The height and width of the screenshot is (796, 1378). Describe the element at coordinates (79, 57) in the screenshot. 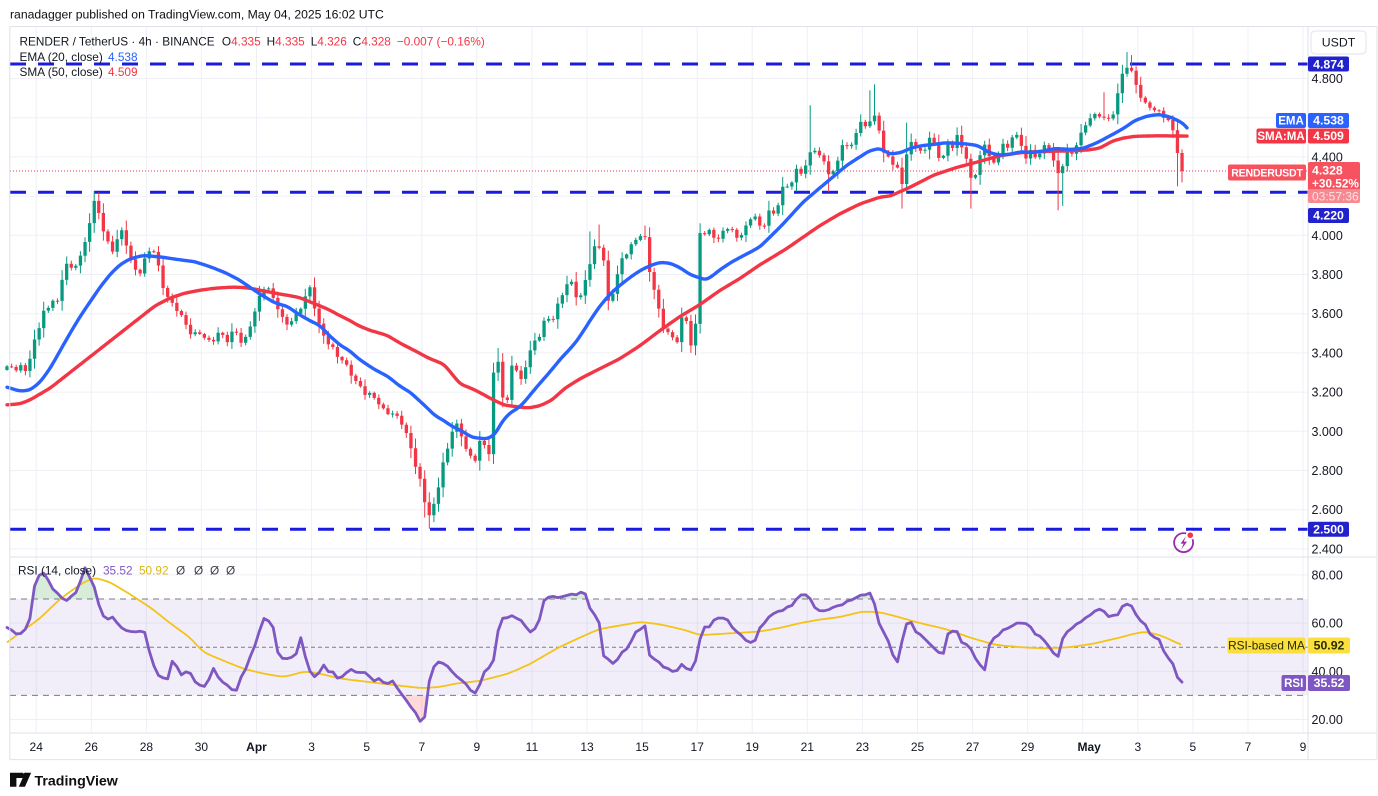

I see `svg-text: EMA (20, close) 4.538` at that location.